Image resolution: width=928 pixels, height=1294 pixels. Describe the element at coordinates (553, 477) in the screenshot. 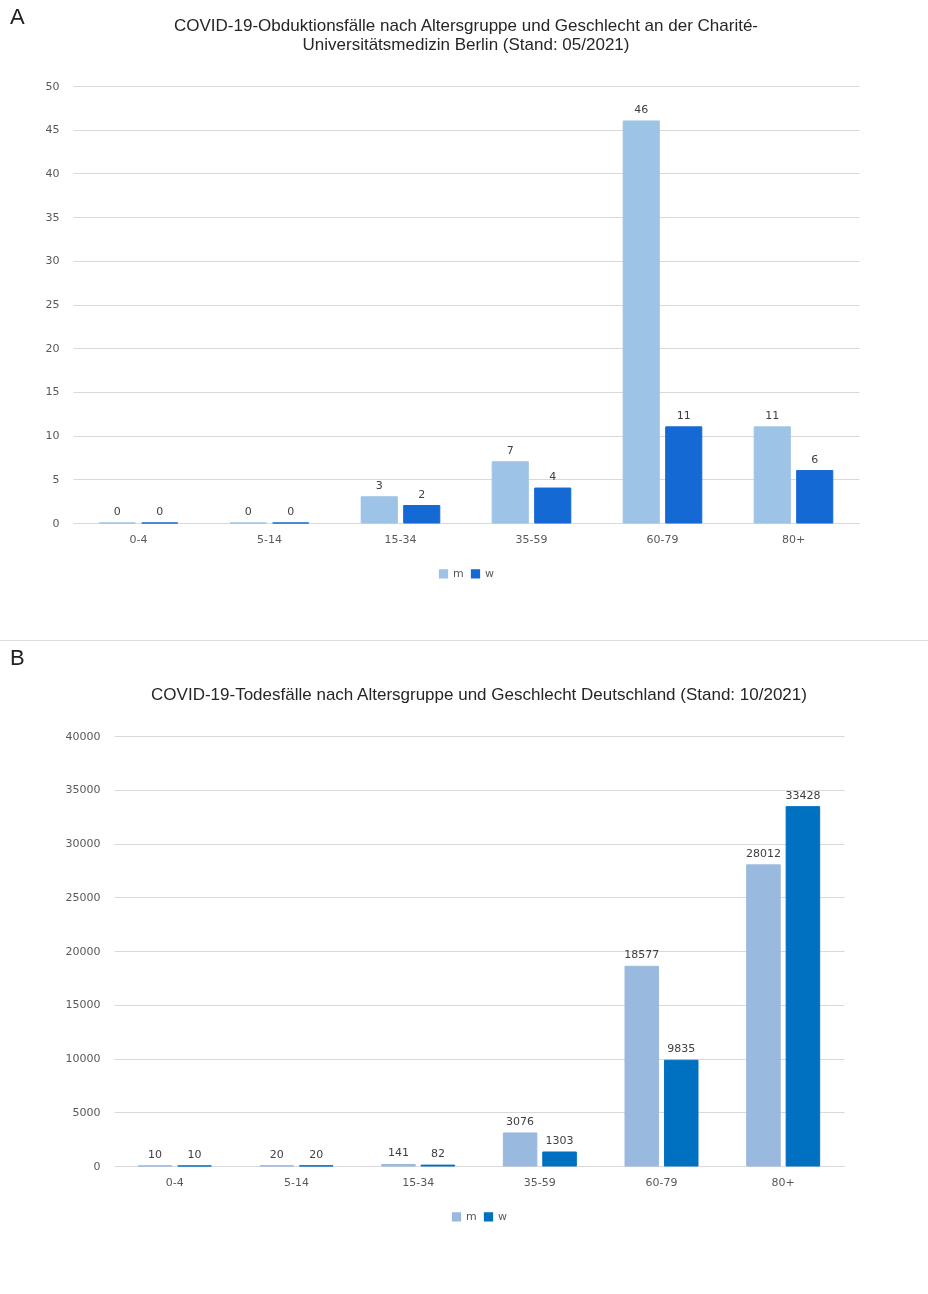

I see `data-label: 4` at that location.